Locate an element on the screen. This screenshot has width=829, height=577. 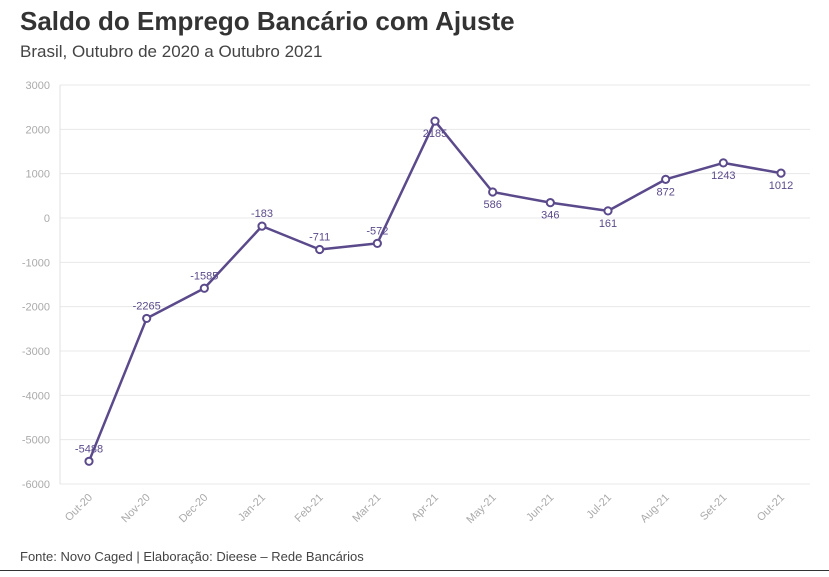
x-tick-label: May-21 is located at coordinates (481, 509).